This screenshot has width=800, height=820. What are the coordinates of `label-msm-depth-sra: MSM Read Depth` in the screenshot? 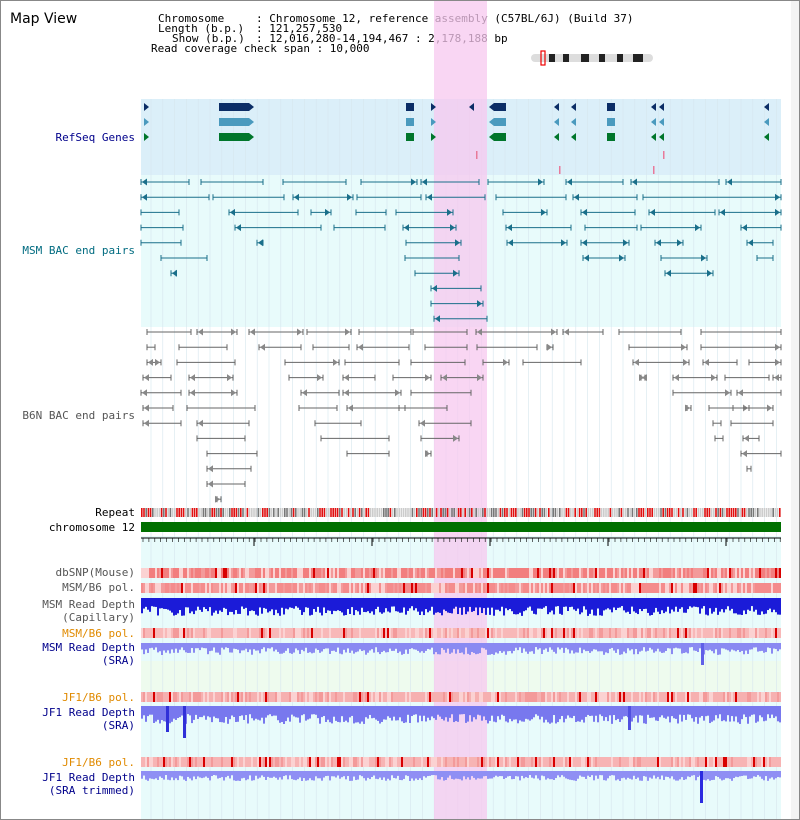 It's located at (88, 647).